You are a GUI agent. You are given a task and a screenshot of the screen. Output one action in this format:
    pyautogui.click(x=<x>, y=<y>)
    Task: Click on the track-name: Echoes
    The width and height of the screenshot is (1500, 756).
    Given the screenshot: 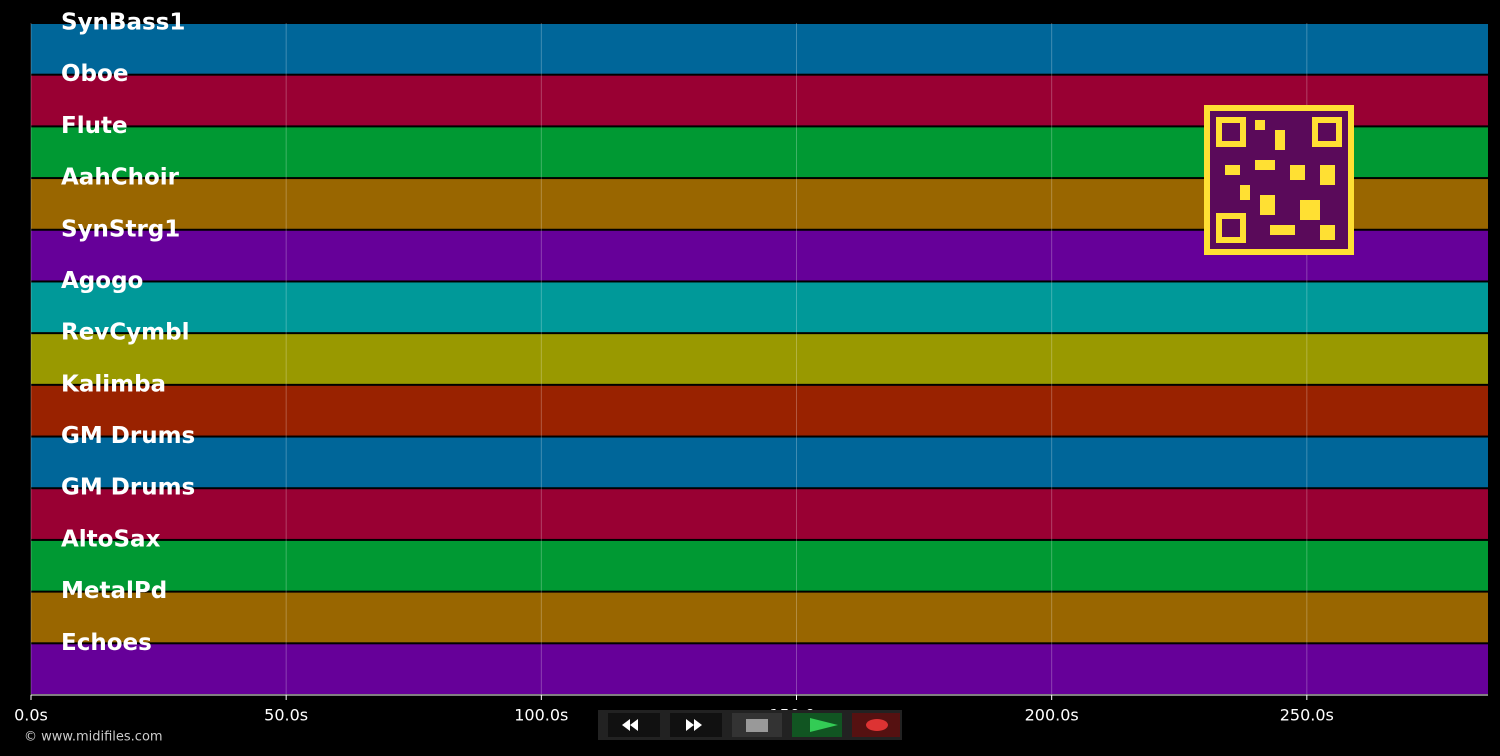 What is the action you would take?
    pyautogui.click(x=106, y=643)
    